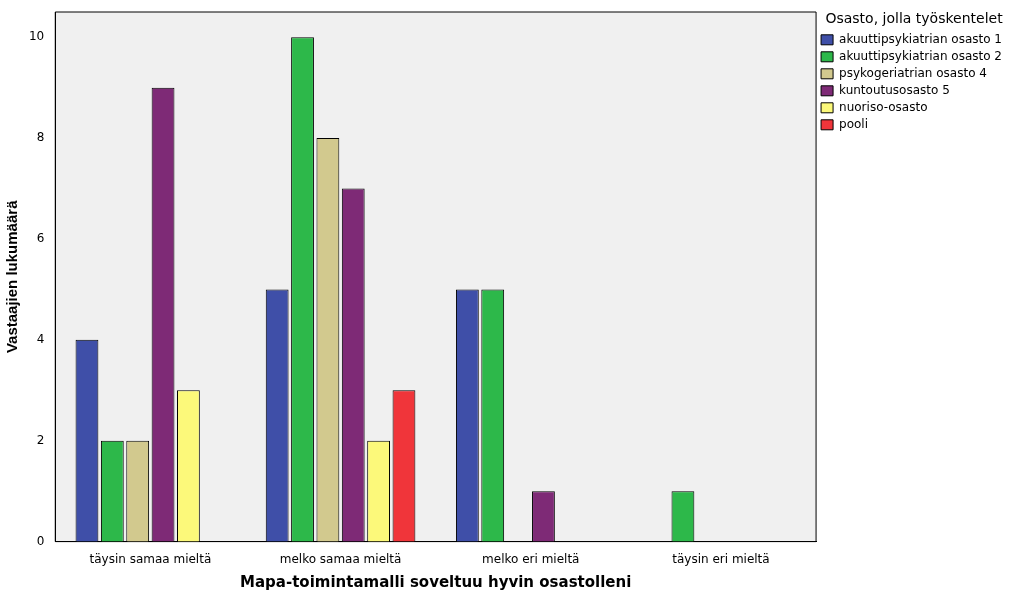 Image resolution: width=1017 pixels, height=596 pixels. Describe the element at coordinates (150, 558) in the screenshot. I see `x-tick-label: täysin samaa mieltä` at that location.